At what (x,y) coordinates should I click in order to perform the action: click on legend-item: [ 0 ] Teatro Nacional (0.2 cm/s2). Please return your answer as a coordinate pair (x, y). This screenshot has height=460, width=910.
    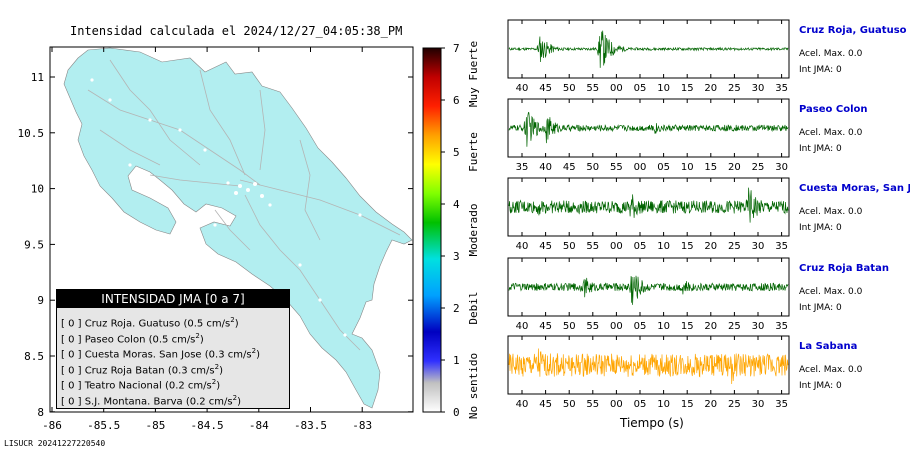
    Looking at the image, I should click on (175, 383).